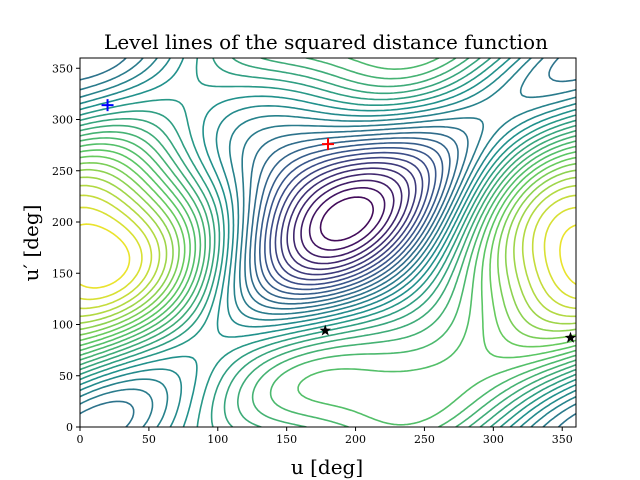  What do you see at coordinates (327, 467) in the screenshot?
I see `x-axis-label: u [deg]` at bounding box center [327, 467].